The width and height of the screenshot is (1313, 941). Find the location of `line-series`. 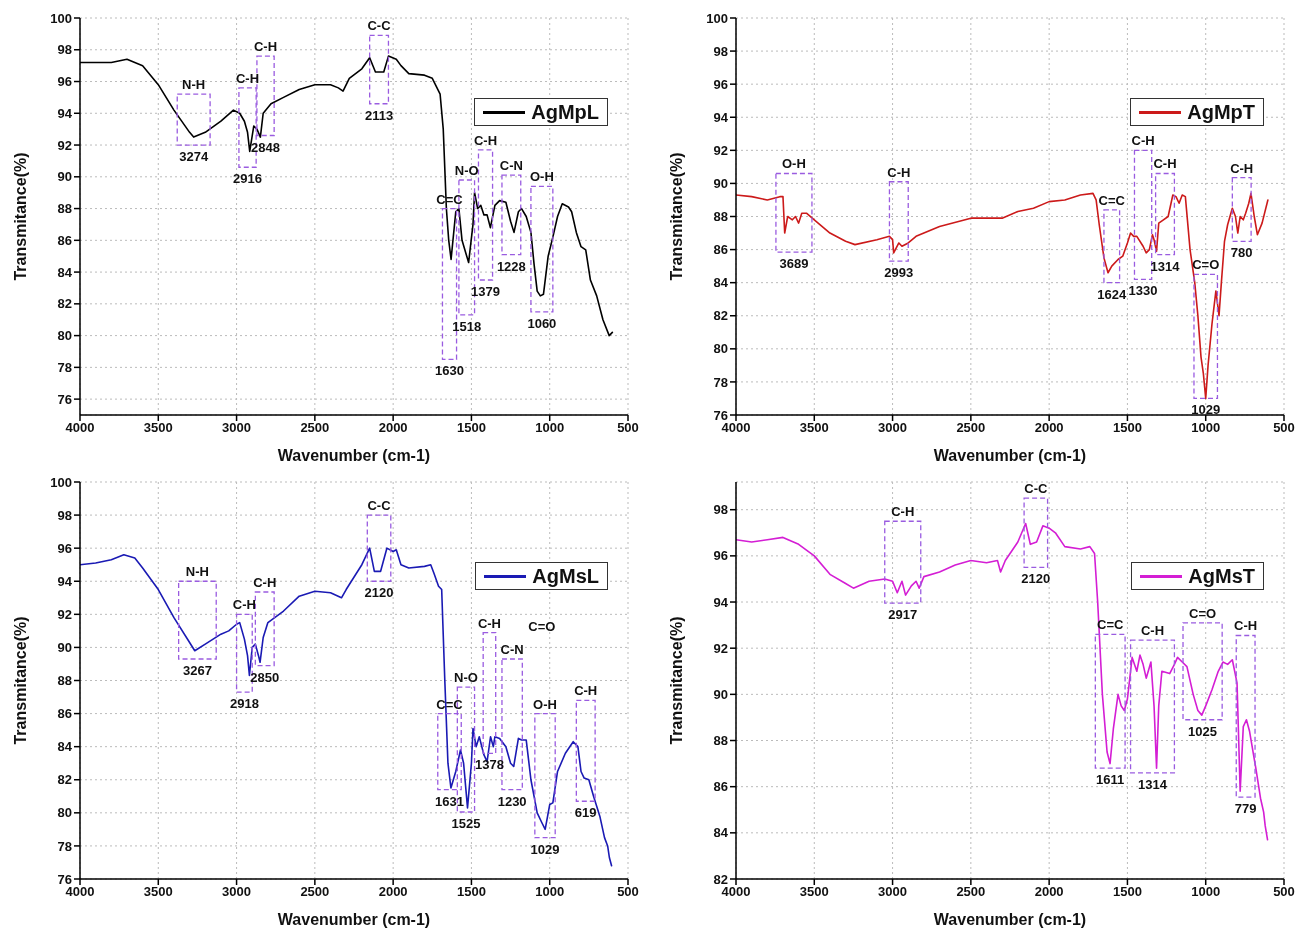

line-series is located at coordinates (346, 707).